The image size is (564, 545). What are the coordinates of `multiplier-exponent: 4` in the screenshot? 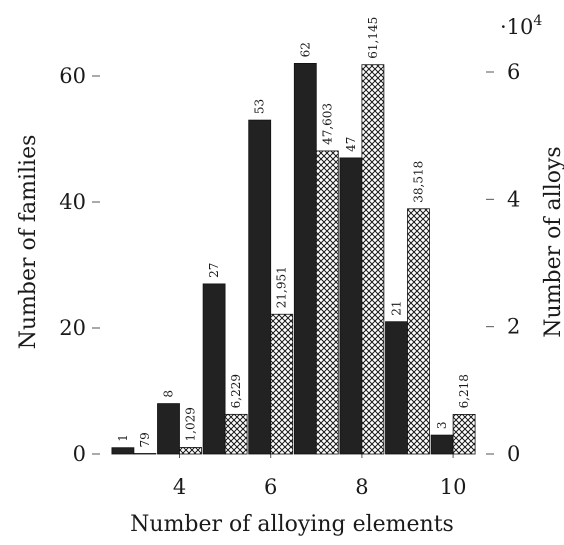 It's located at (537, 21).